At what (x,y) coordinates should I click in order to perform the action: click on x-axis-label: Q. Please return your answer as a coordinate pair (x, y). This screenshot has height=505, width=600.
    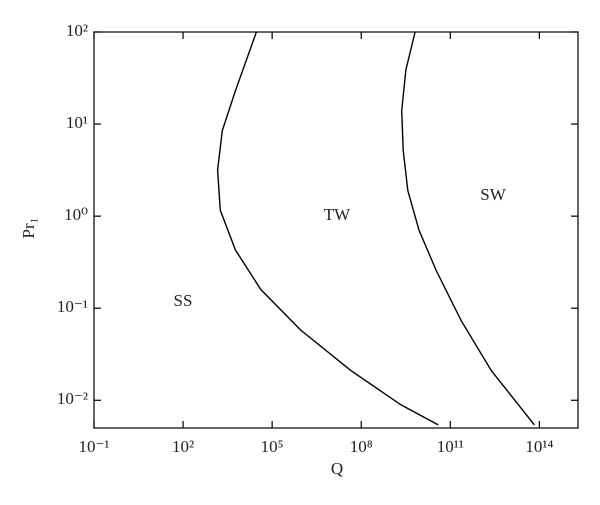
    Looking at the image, I should click on (337, 468).